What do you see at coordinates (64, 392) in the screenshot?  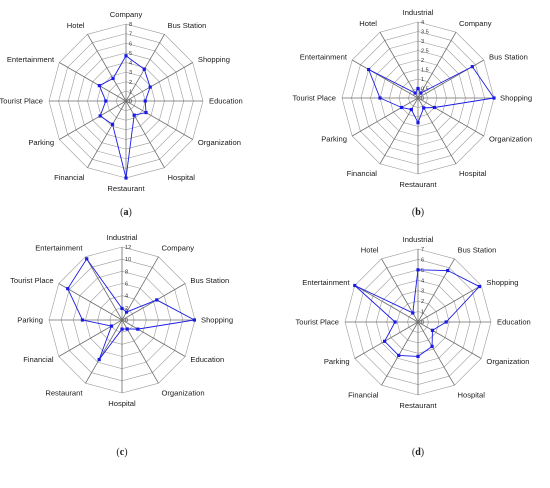 I see `category-label: Restaurant` at bounding box center [64, 392].